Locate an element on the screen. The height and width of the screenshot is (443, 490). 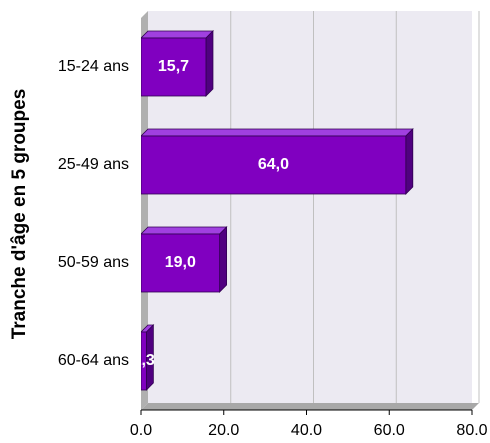
value-label: 1,3 is located at coordinates (144, 360).